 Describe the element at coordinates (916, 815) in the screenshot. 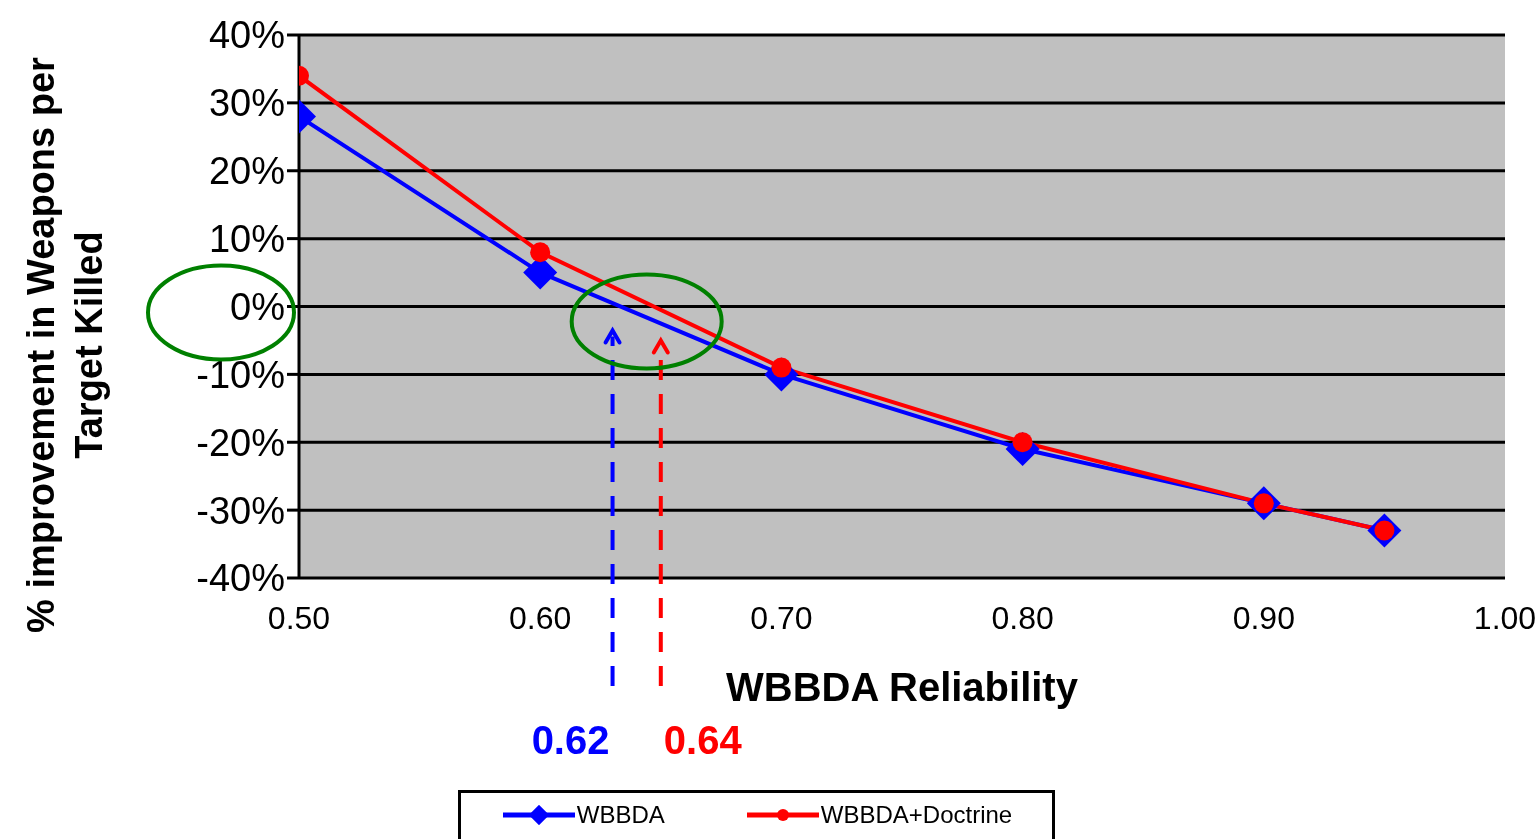

I see `legend-label: WBBDA+Doctrine` at that location.